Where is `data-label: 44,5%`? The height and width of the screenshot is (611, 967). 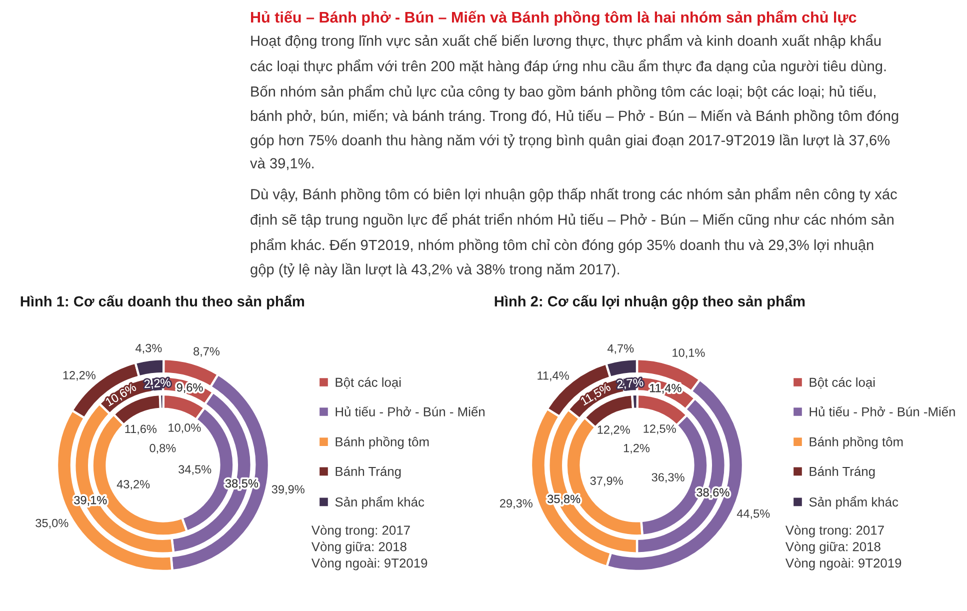 data-label: 44,5% is located at coordinates (753, 514).